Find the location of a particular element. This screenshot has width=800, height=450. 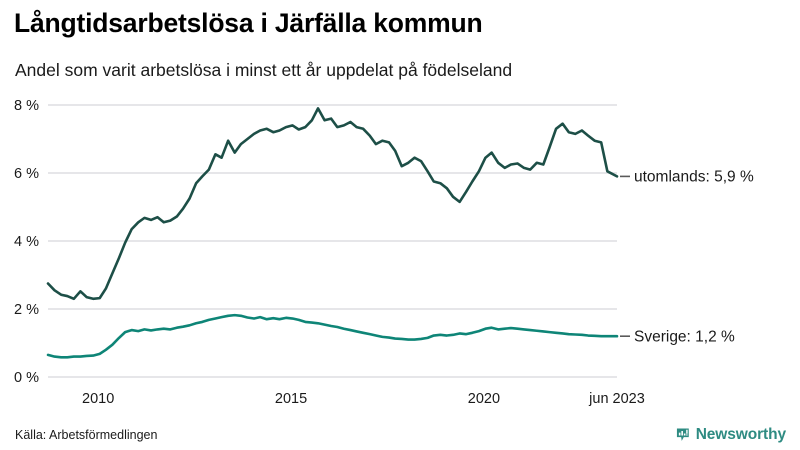

source-note: Källa: Arbetsförmedlingen is located at coordinates (86, 435).